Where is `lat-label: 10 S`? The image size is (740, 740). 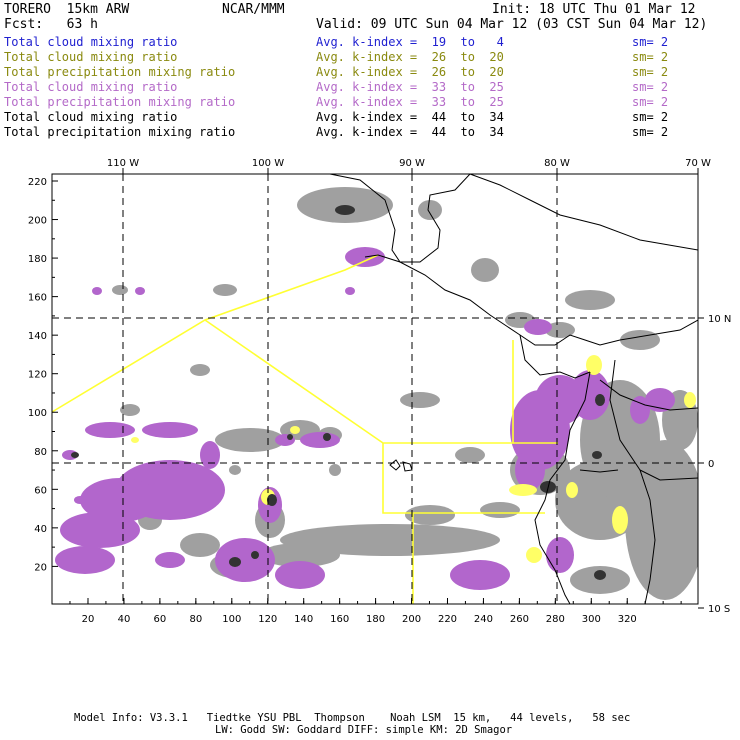
lat-label: 10 S is located at coordinates (719, 609).